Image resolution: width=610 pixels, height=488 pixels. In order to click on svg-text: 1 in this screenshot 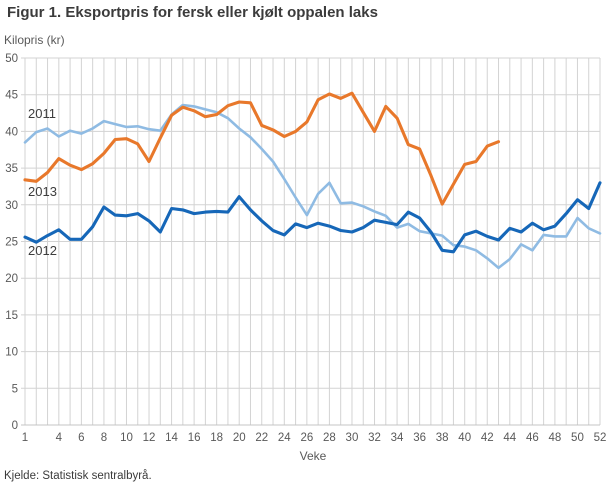, I will do `click(25, 438)`.